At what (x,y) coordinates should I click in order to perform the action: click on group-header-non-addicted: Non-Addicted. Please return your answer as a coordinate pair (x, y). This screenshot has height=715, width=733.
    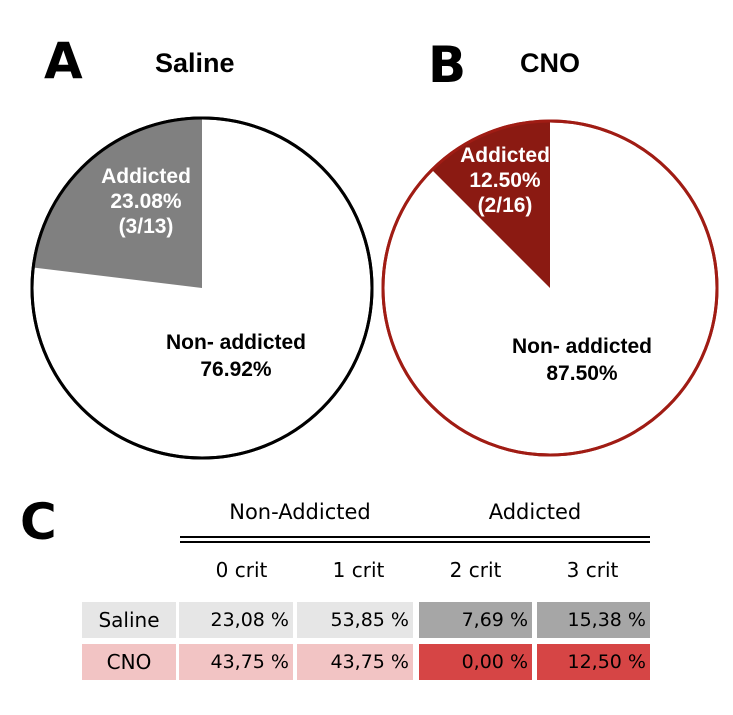
    Looking at the image, I should click on (300, 512).